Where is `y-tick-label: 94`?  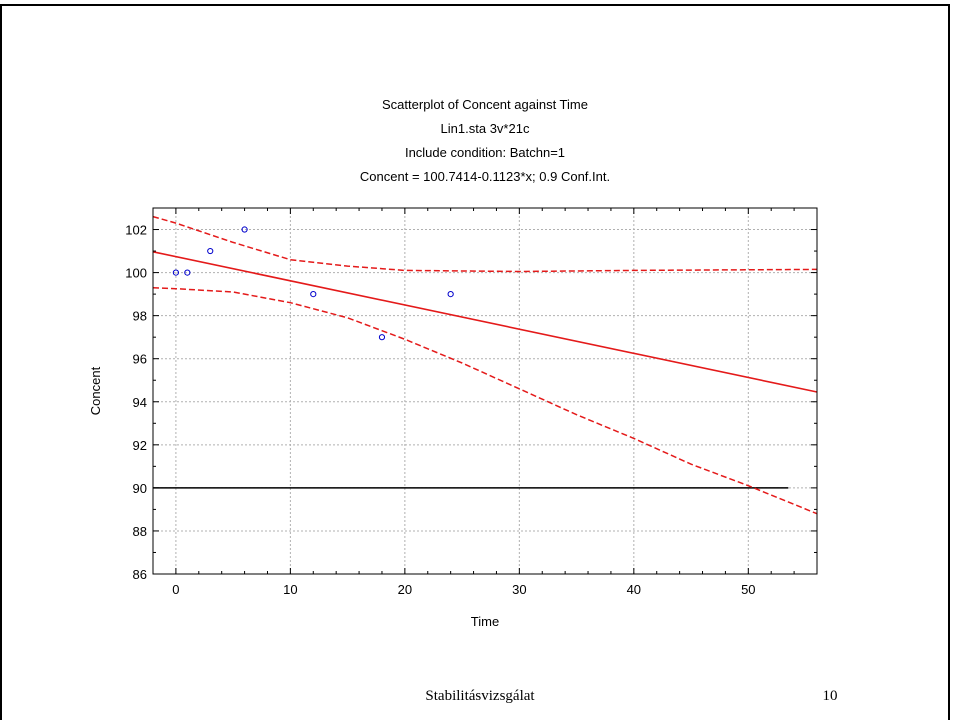 y-tick-label: 94 is located at coordinates (140, 402).